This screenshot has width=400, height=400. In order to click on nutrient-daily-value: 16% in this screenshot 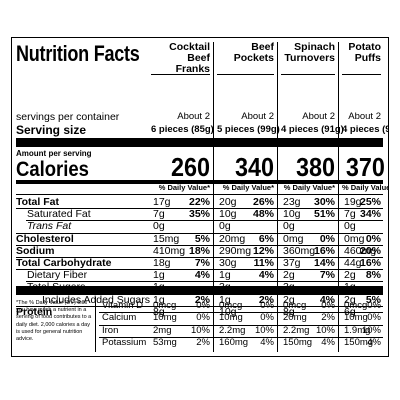, I will do `click(370, 263)`.